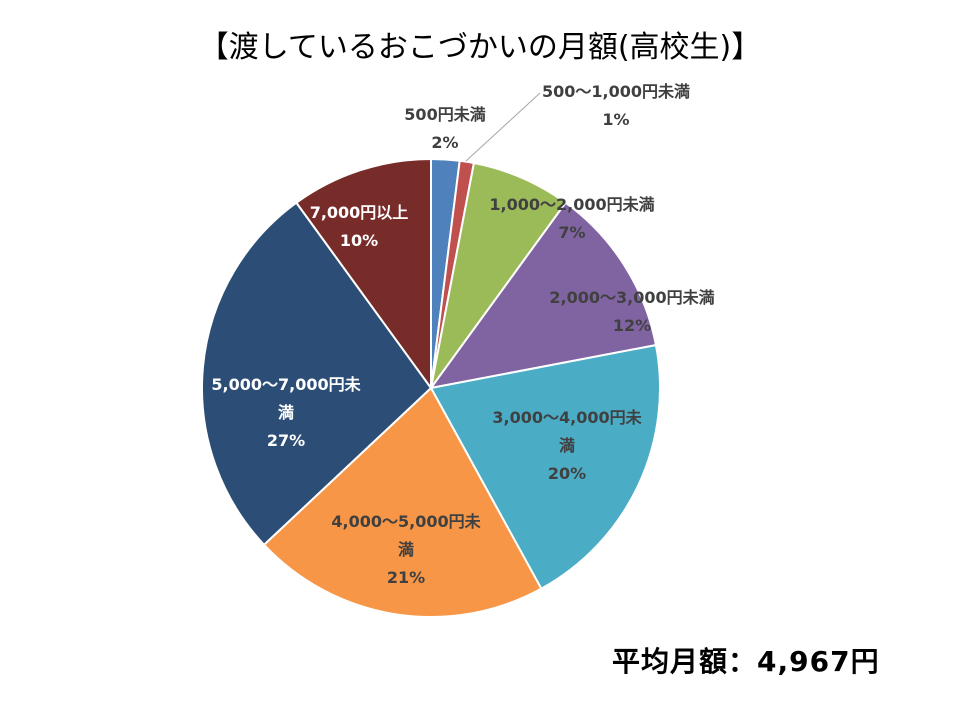  Describe the element at coordinates (632, 311) in the screenshot. I see `data-label-3: 2,000～3,000円未満 12%` at that location.